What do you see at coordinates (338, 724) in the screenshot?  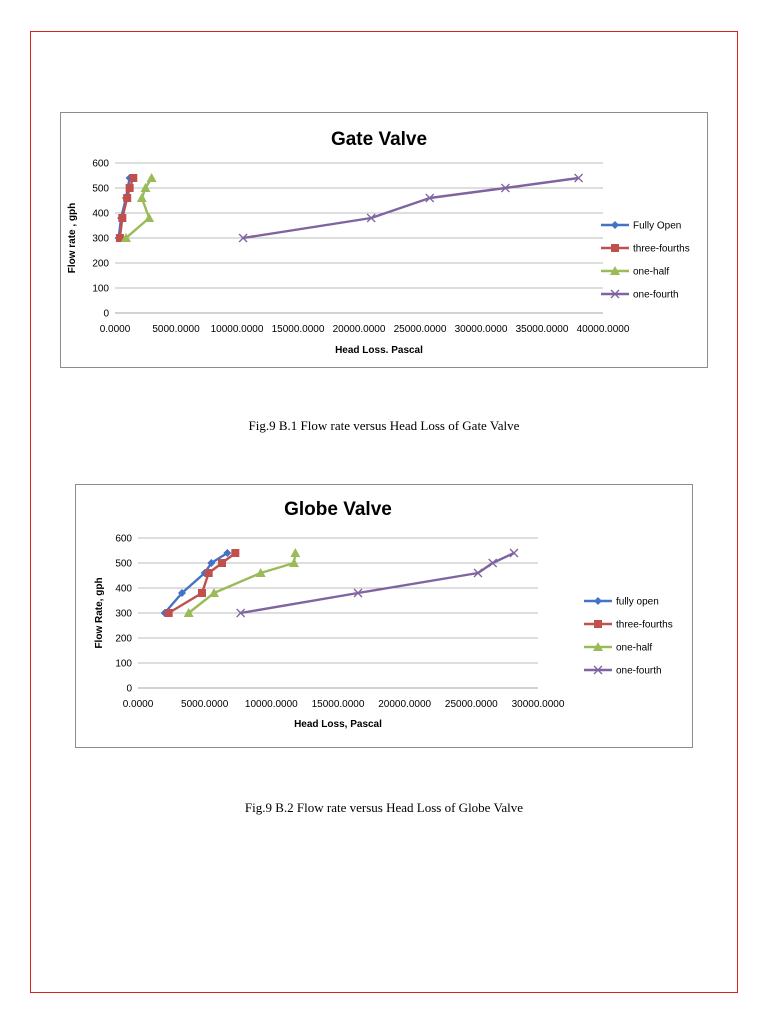 I see `x-axis-label: Head Loss, Pascal` at bounding box center [338, 724].